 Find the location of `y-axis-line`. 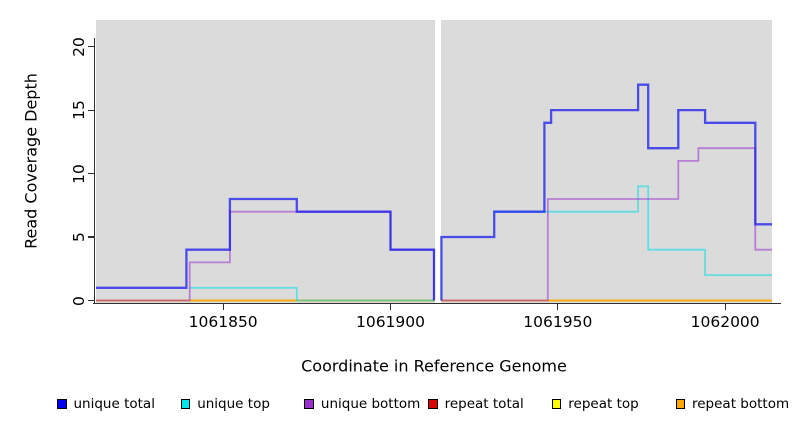

y-axis-line is located at coordinates (95, 171).